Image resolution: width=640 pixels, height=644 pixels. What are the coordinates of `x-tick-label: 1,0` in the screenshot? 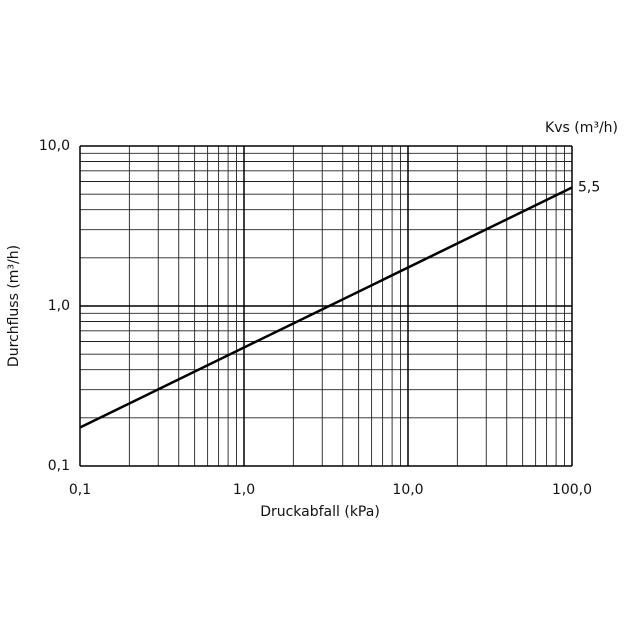 It's located at (244, 490).